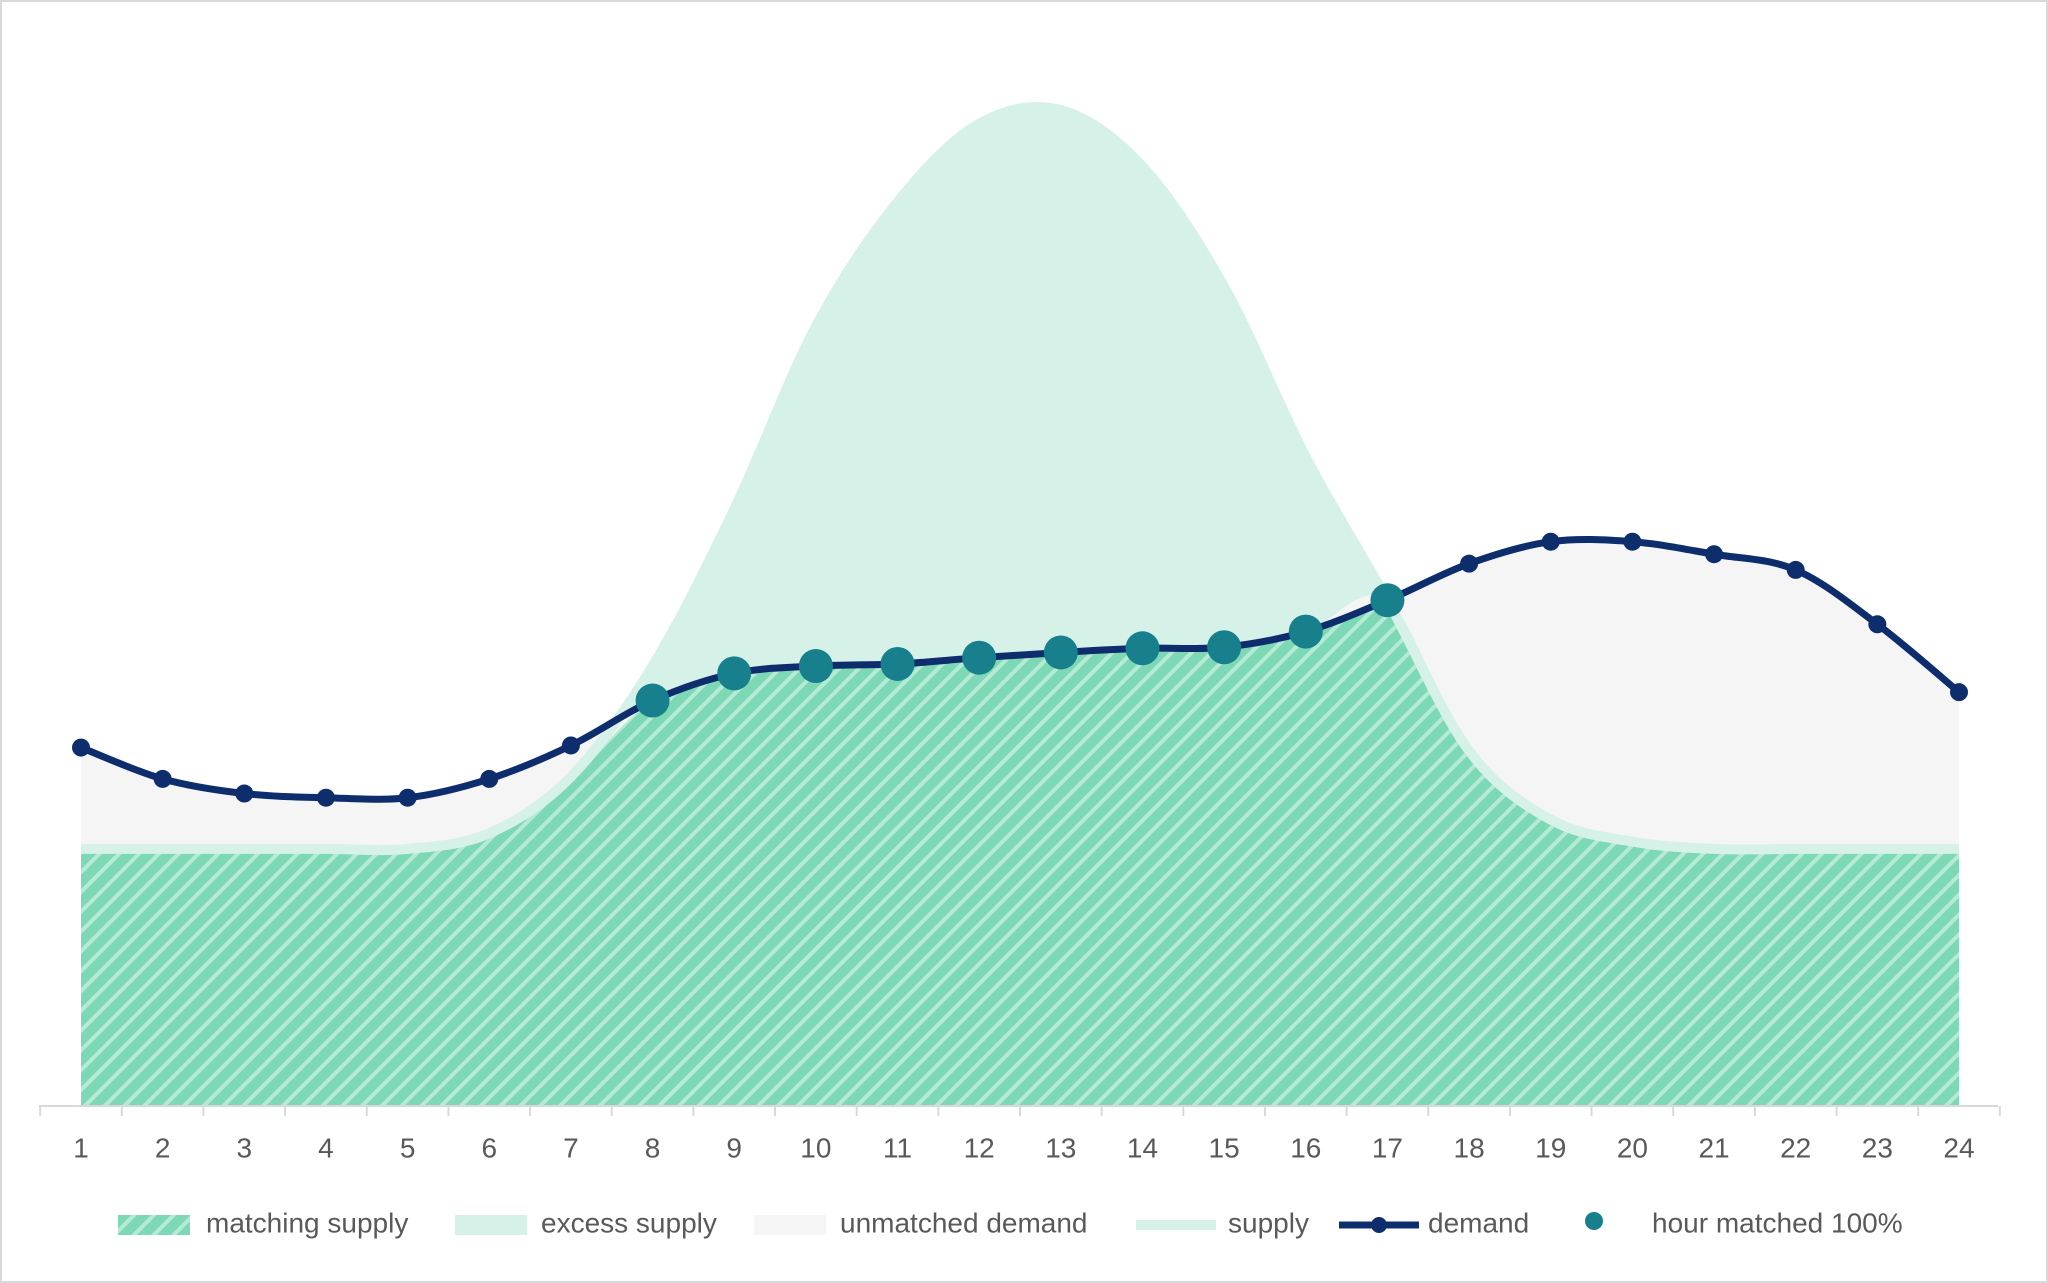 This screenshot has width=2048, height=1283. What do you see at coordinates (979, 1147) in the screenshot?
I see `x-tick-label: 12` at bounding box center [979, 1147].